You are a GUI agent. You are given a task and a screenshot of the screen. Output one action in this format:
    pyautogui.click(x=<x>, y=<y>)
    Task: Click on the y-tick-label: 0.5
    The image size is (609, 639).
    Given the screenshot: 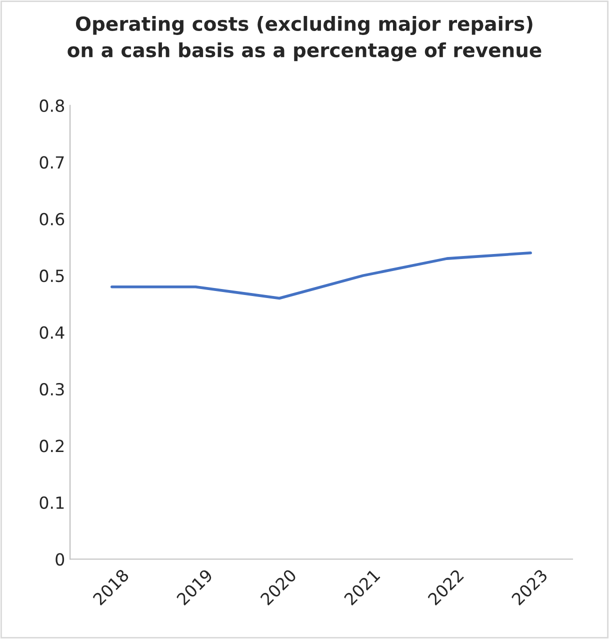 What is the action you would take?
    pyautogui.click(x=52, y=276)
    